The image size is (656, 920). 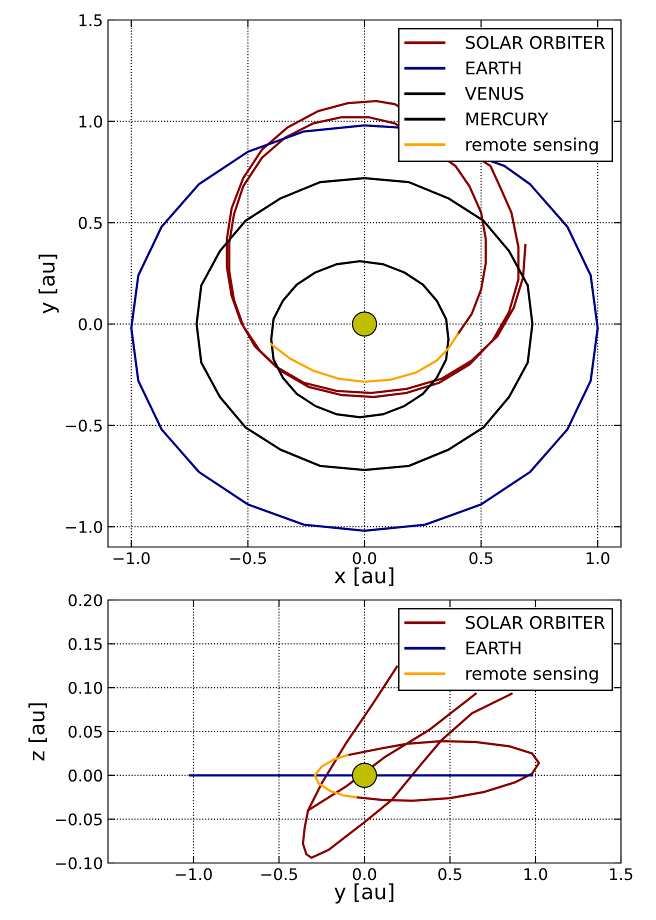 What do you see at coordinates (364, 576) in the screenshot?
I see `x-axis-title: x [au]` at bounding box center [364, 576].